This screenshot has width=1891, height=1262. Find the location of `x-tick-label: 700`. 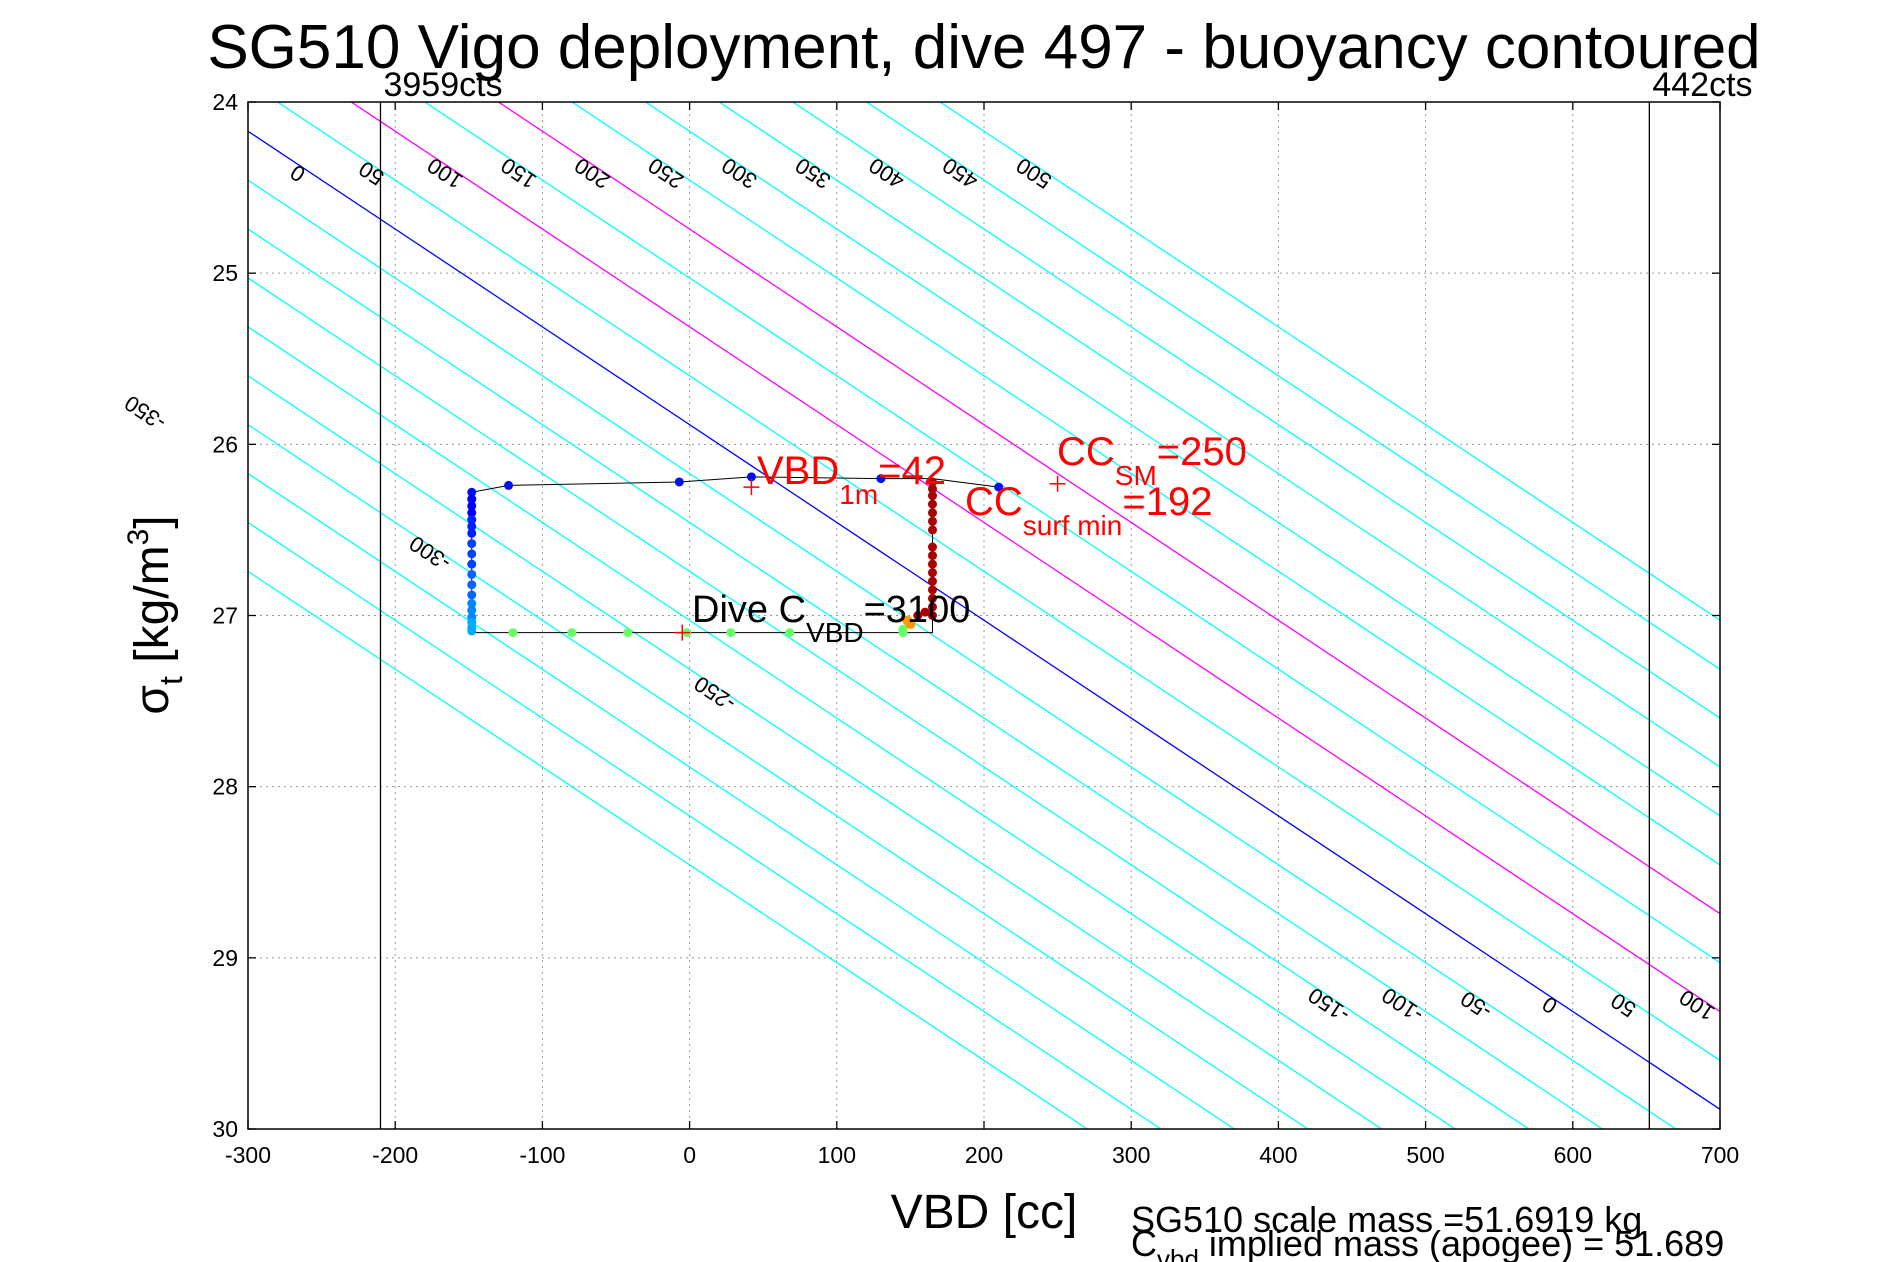

x-tick-label: 700 is located at coordinates (1720, 1155).